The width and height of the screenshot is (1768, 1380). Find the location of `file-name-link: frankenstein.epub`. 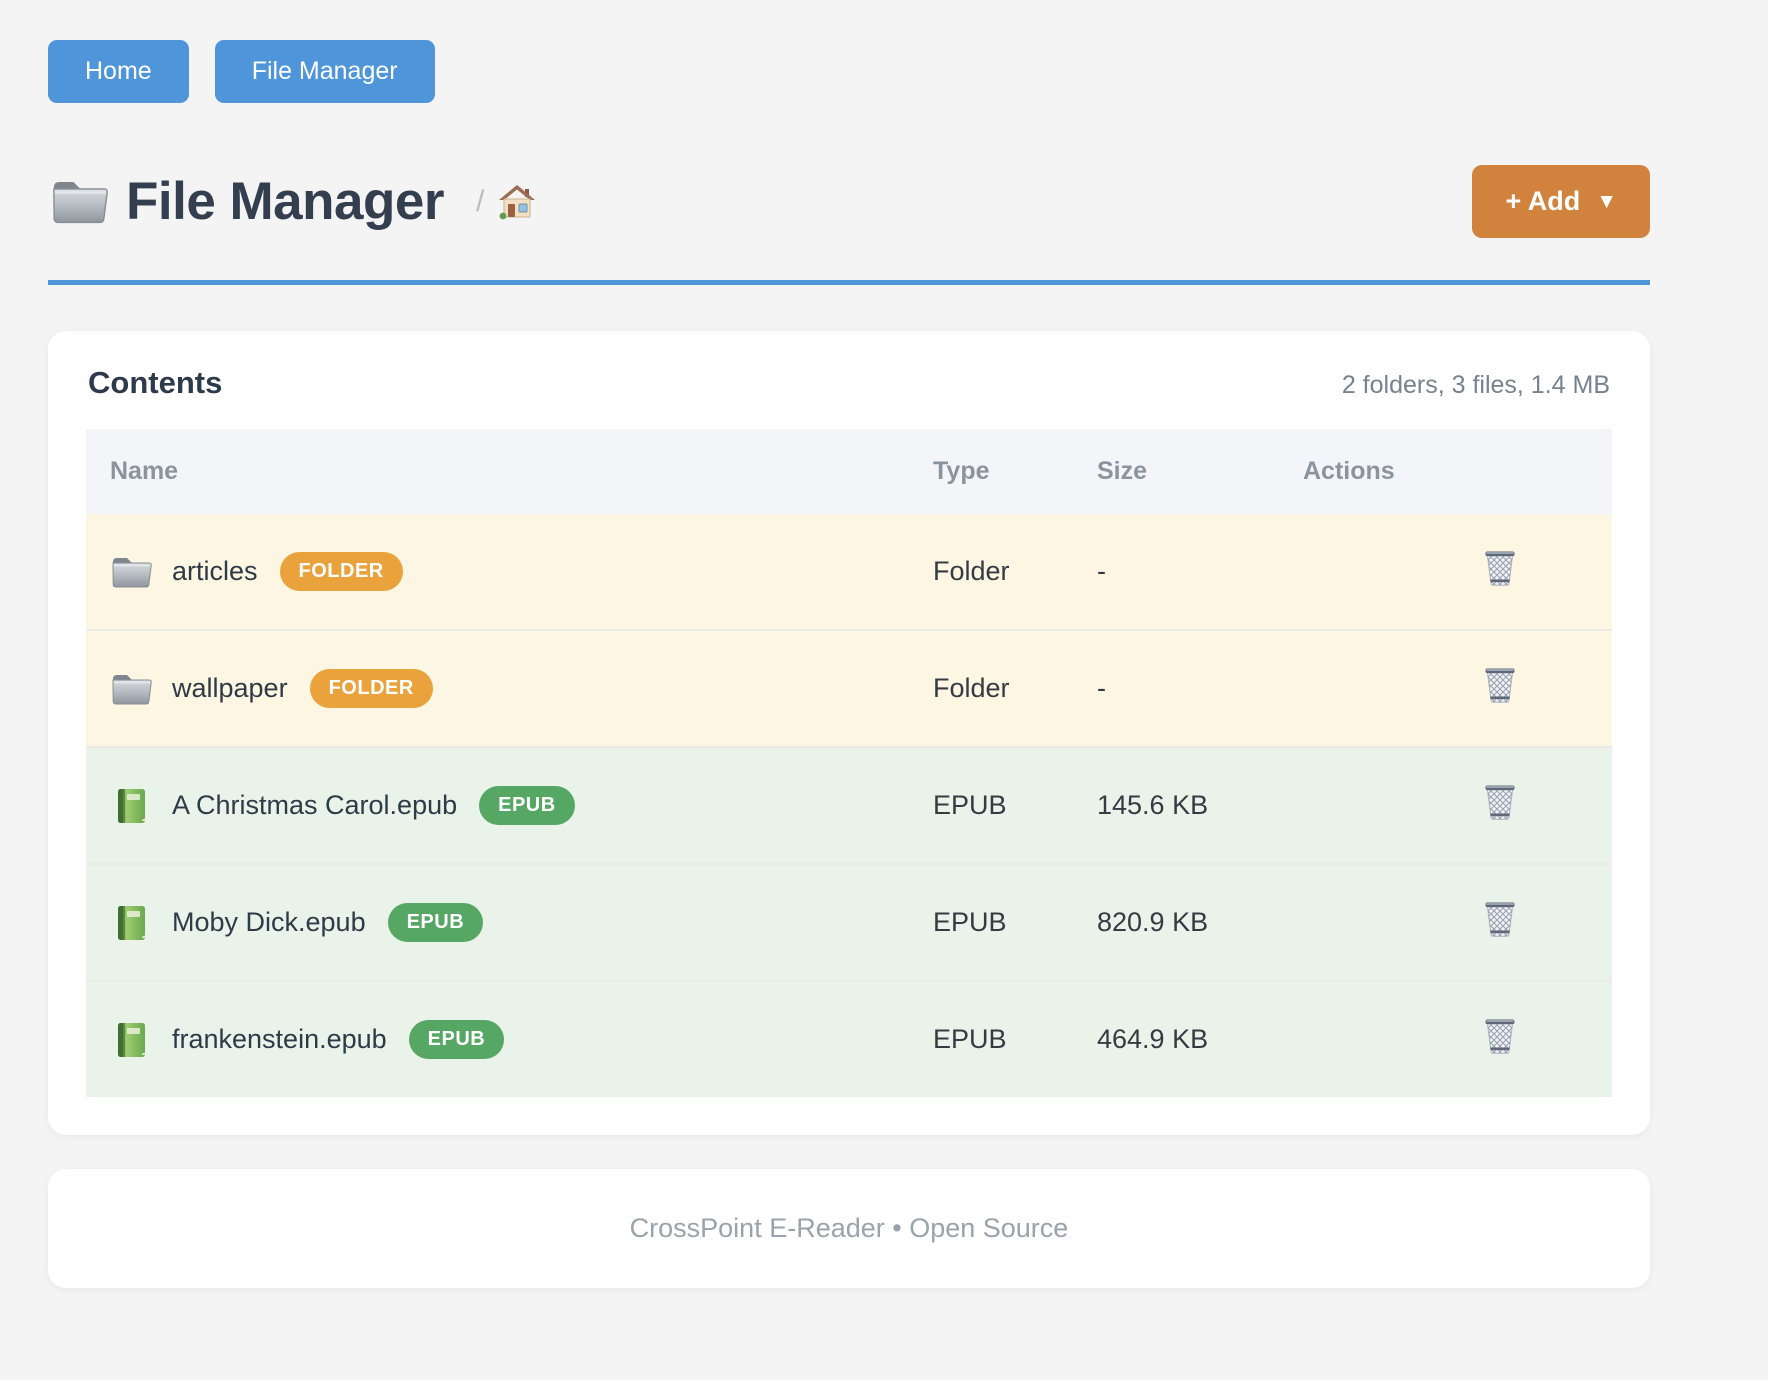

file-name-link: frankenstein.epub is located at coordinates (279, 1039).